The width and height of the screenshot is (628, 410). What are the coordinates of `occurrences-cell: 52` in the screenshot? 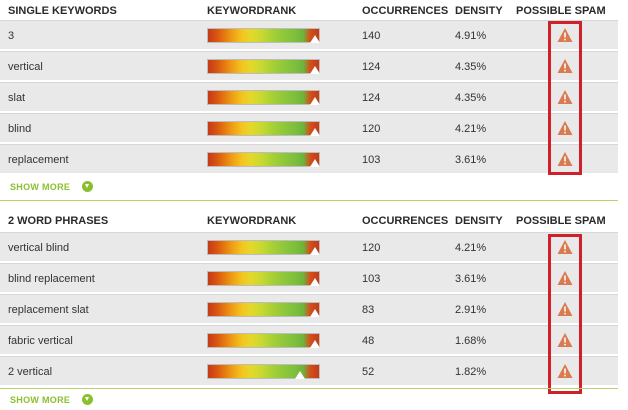 It's located at (368, 372).